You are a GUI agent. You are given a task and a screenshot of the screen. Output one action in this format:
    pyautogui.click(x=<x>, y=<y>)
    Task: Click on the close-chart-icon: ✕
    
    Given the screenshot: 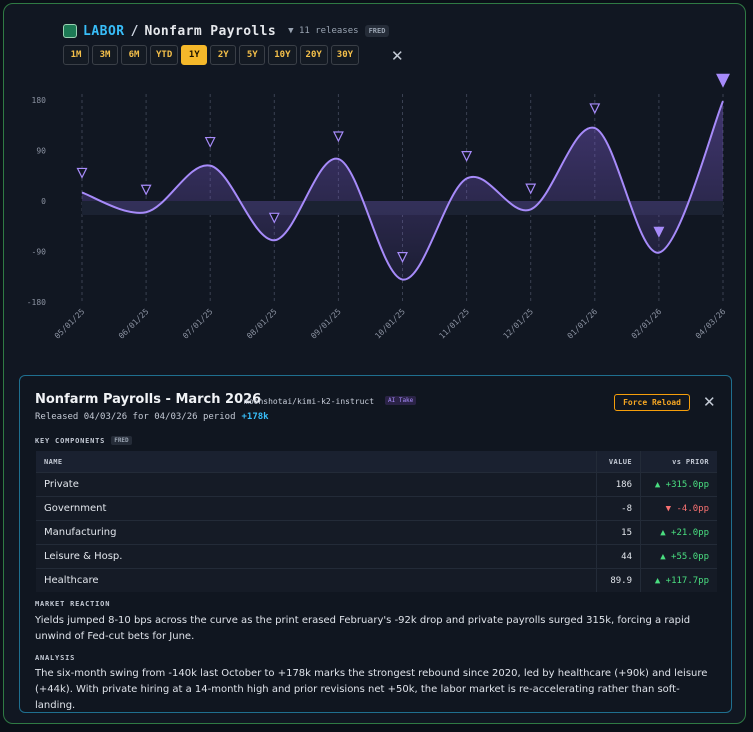 What is the action you would take?
    pyautogui.click(x=397, y=56)
    